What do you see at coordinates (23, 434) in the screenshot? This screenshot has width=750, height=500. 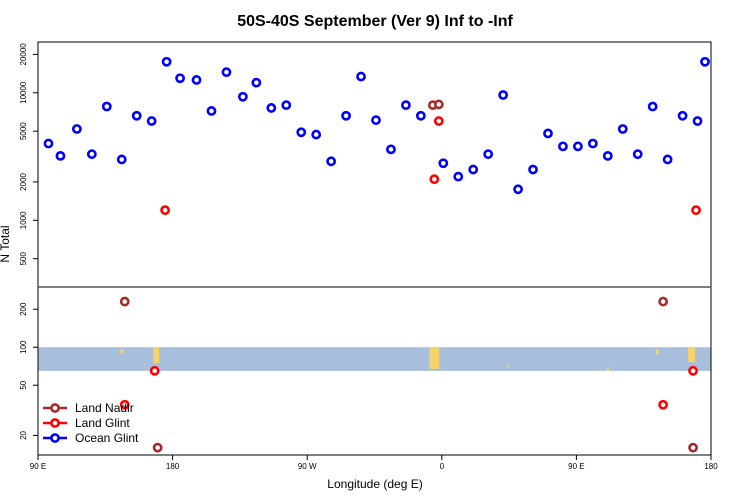 I see `y-tick-label: 20` at bounding box center [23, 434].